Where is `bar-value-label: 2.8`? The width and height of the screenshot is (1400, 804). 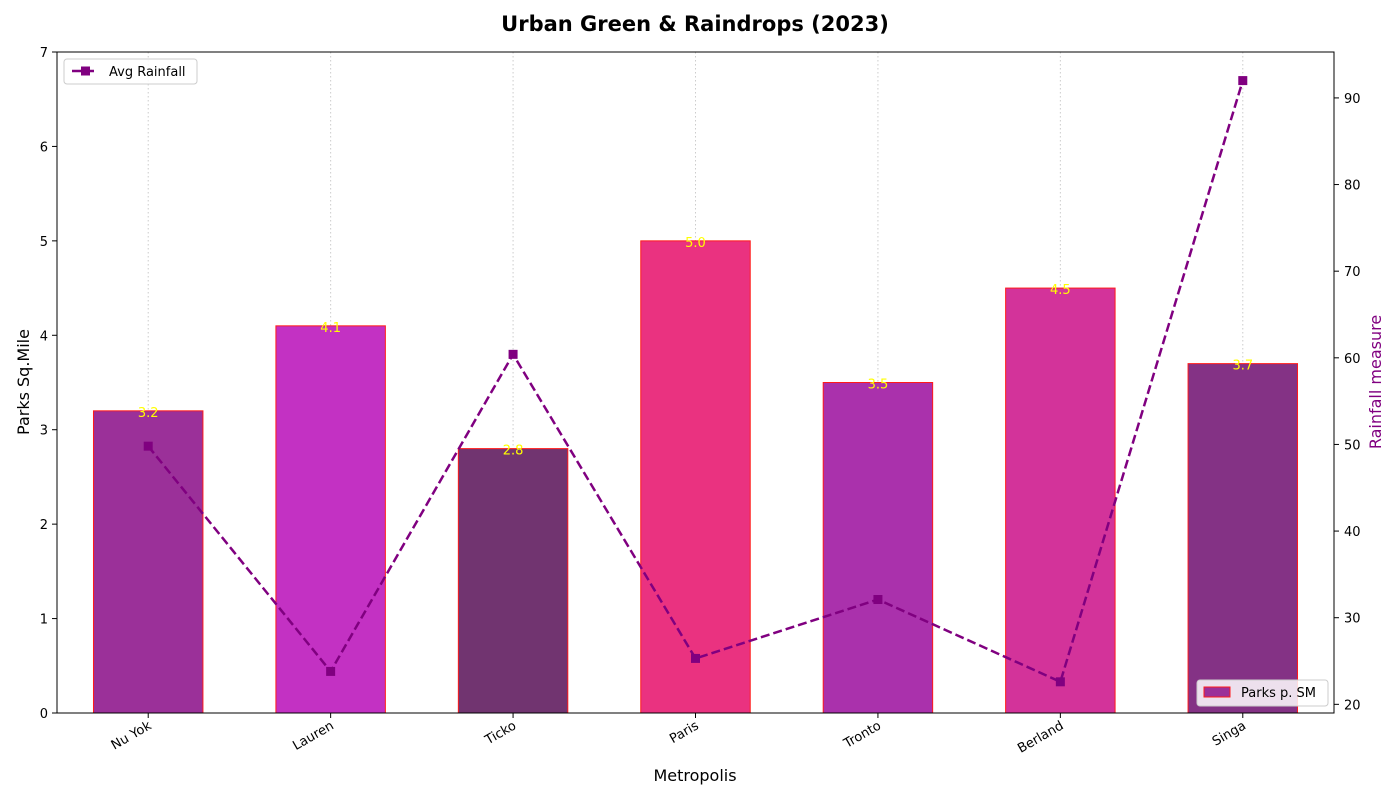
bar-value-label: 2.8 is located at coordinates (513, 451).